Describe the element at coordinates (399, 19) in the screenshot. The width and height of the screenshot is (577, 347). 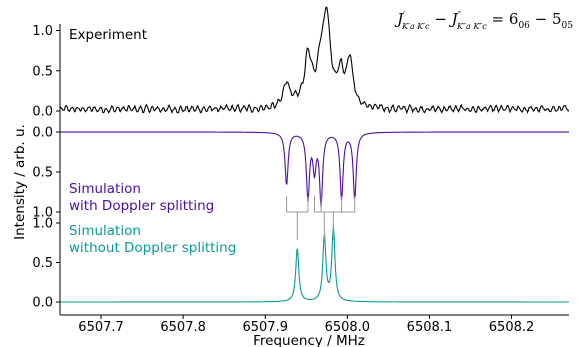
I see `transition-lhs-main: J` at that location.